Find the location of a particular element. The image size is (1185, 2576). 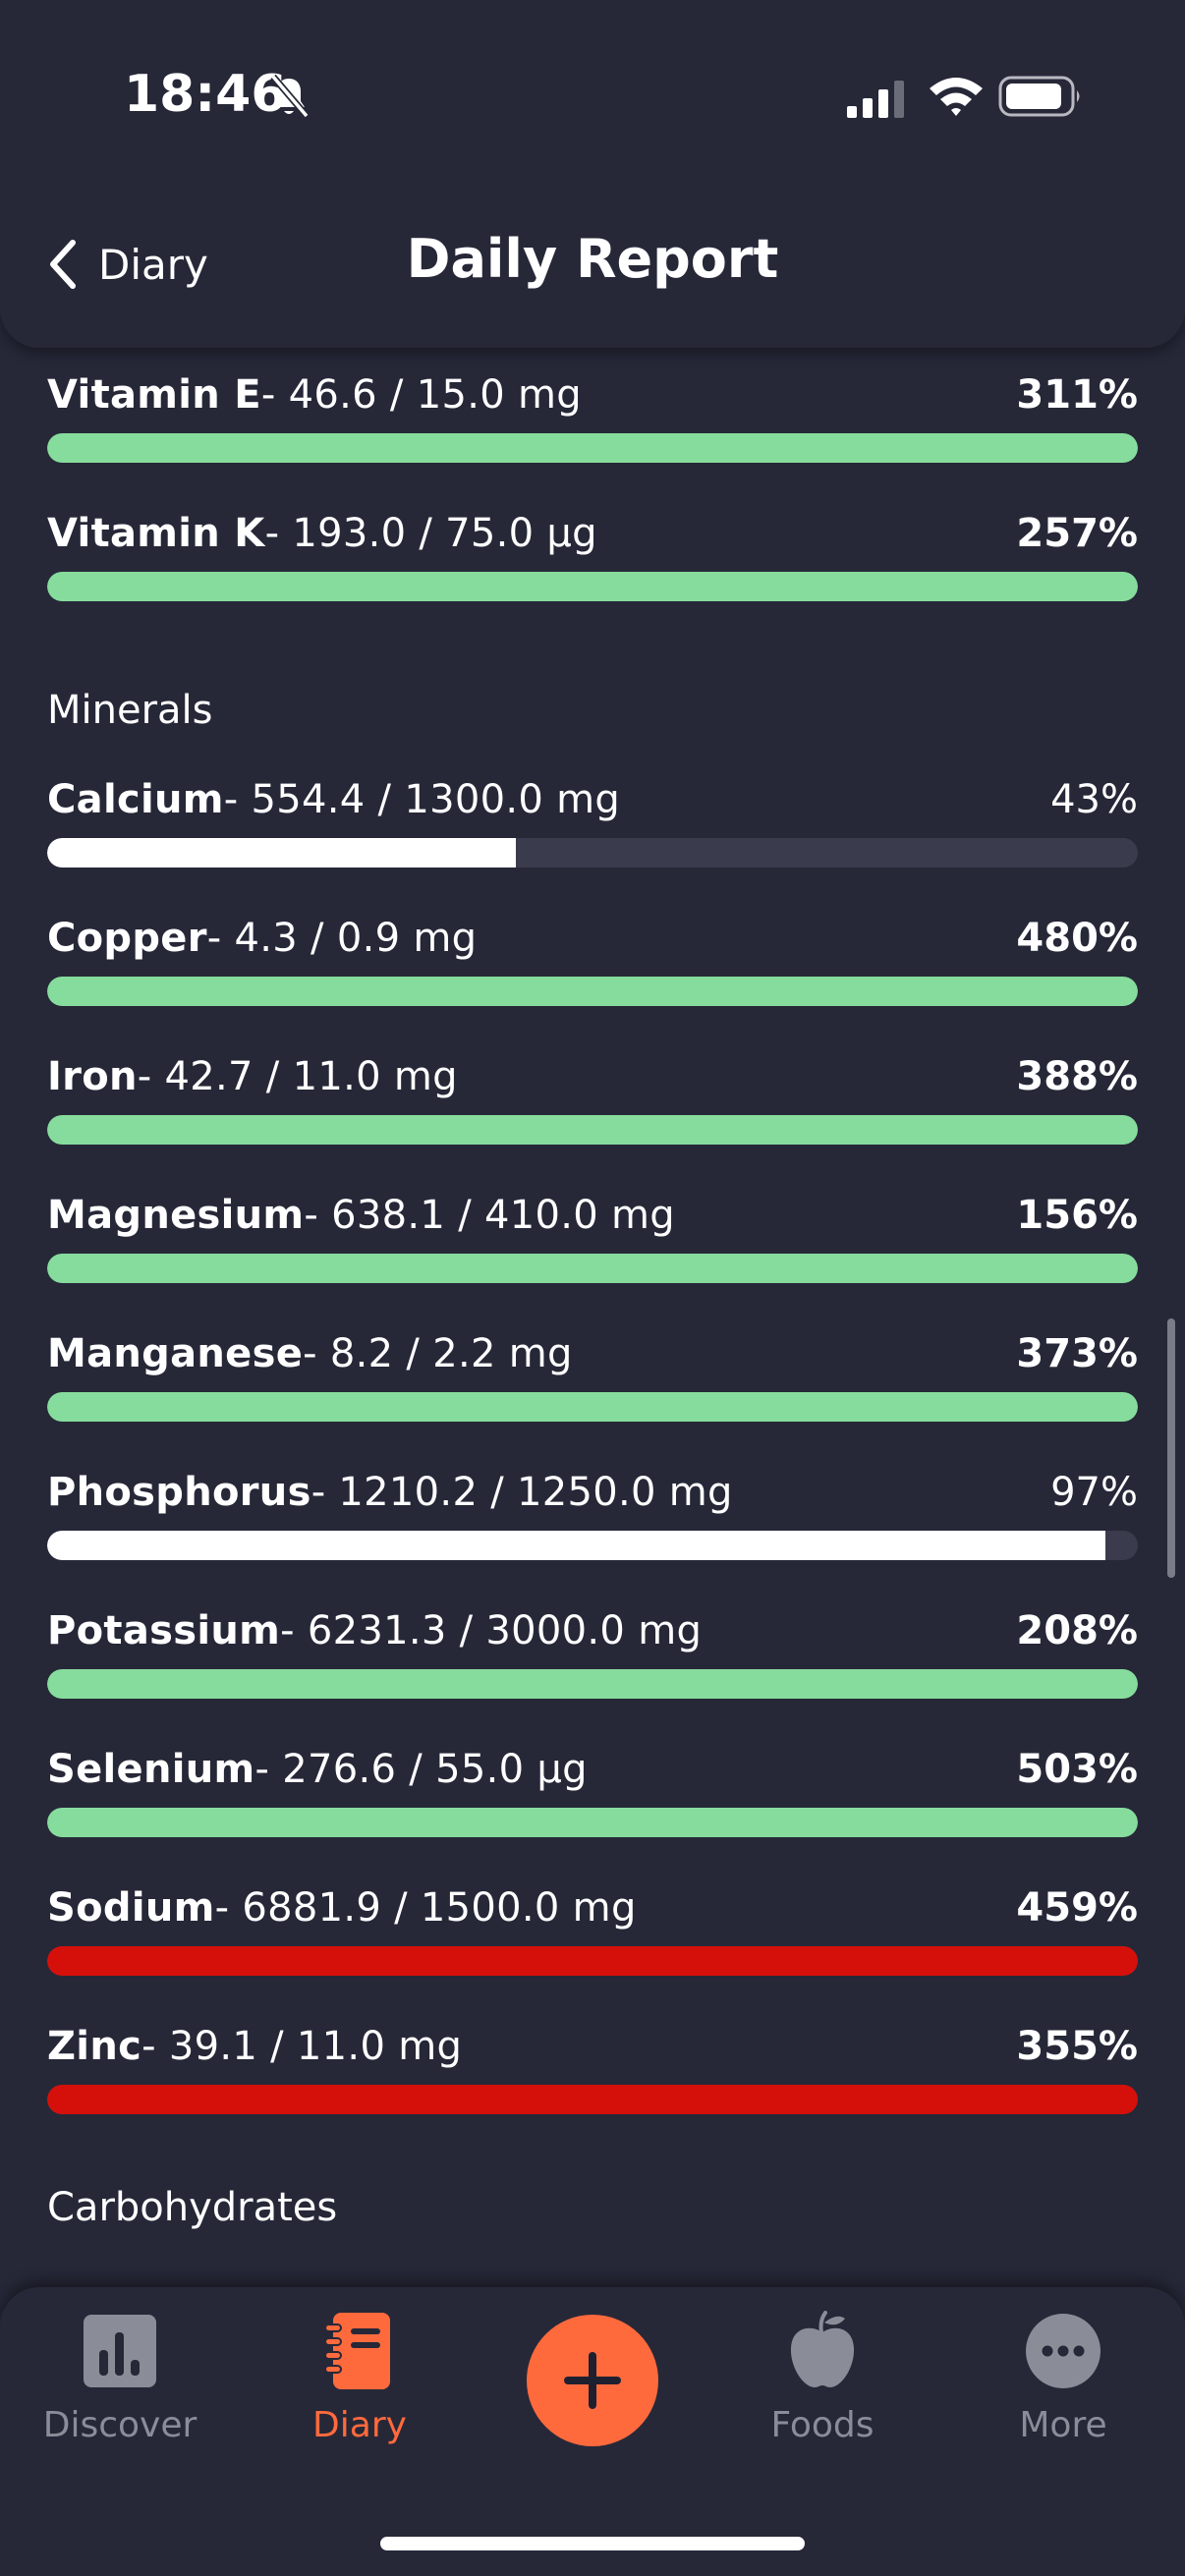

nutrient-amount: - 46.6 / 15.0 mg is located at coordinates (421, 395).